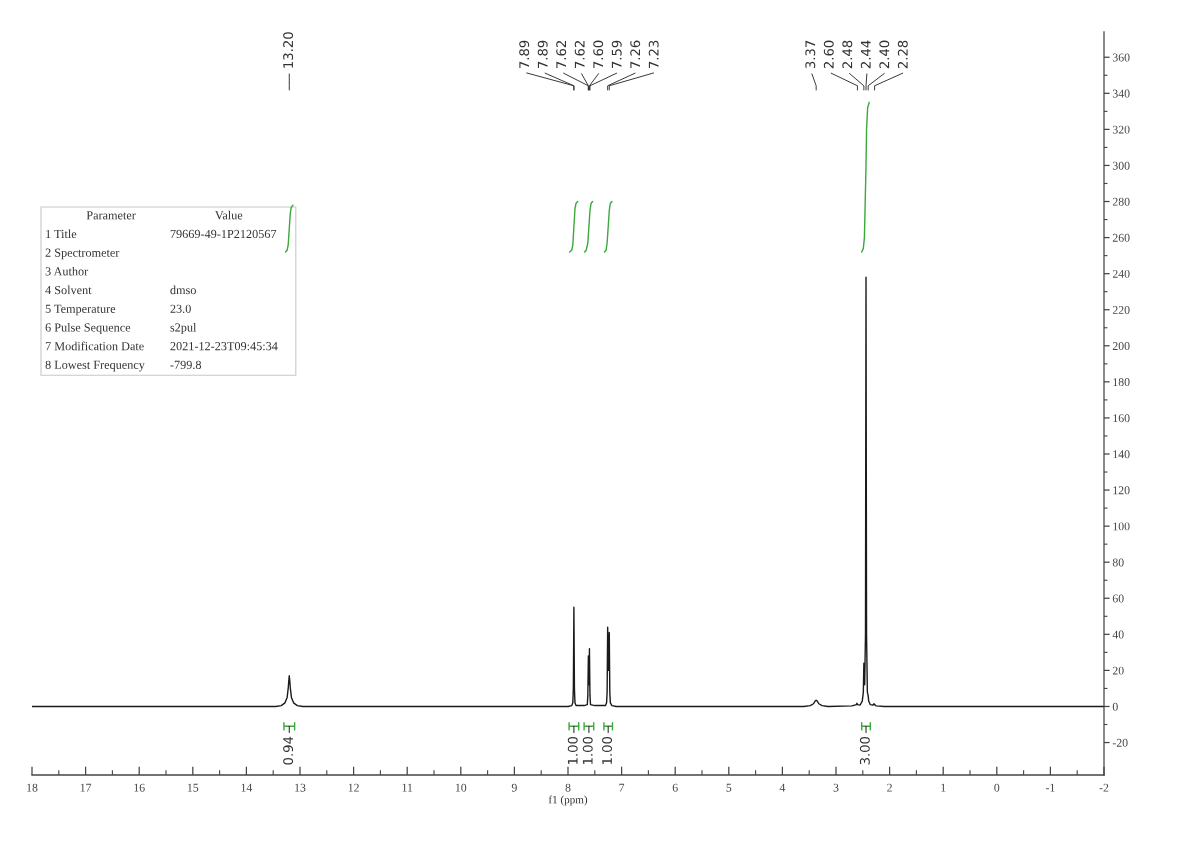 This screenshot has height=841, width=1190. Describe the element at coordinates (782, 787) in the screenshot. I see `x-tick-label: 4` at that location.